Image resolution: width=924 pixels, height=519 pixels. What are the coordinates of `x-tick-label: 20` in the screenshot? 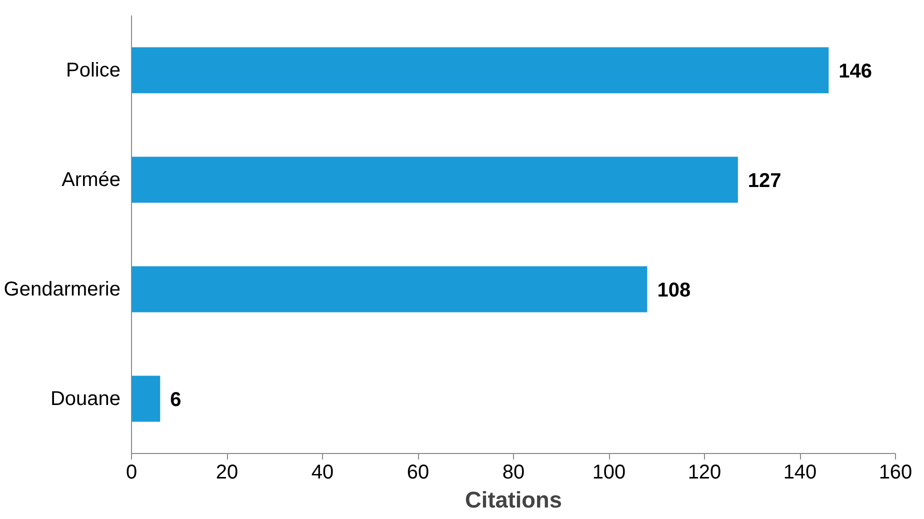 It's located at (227, 473).